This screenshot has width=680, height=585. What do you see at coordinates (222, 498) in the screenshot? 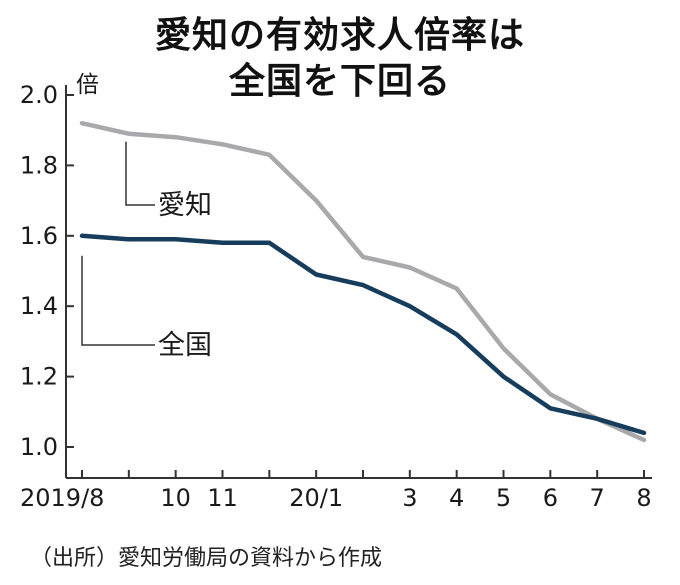
I see `x-tick-label: 11` at bounding box center [222, 498].